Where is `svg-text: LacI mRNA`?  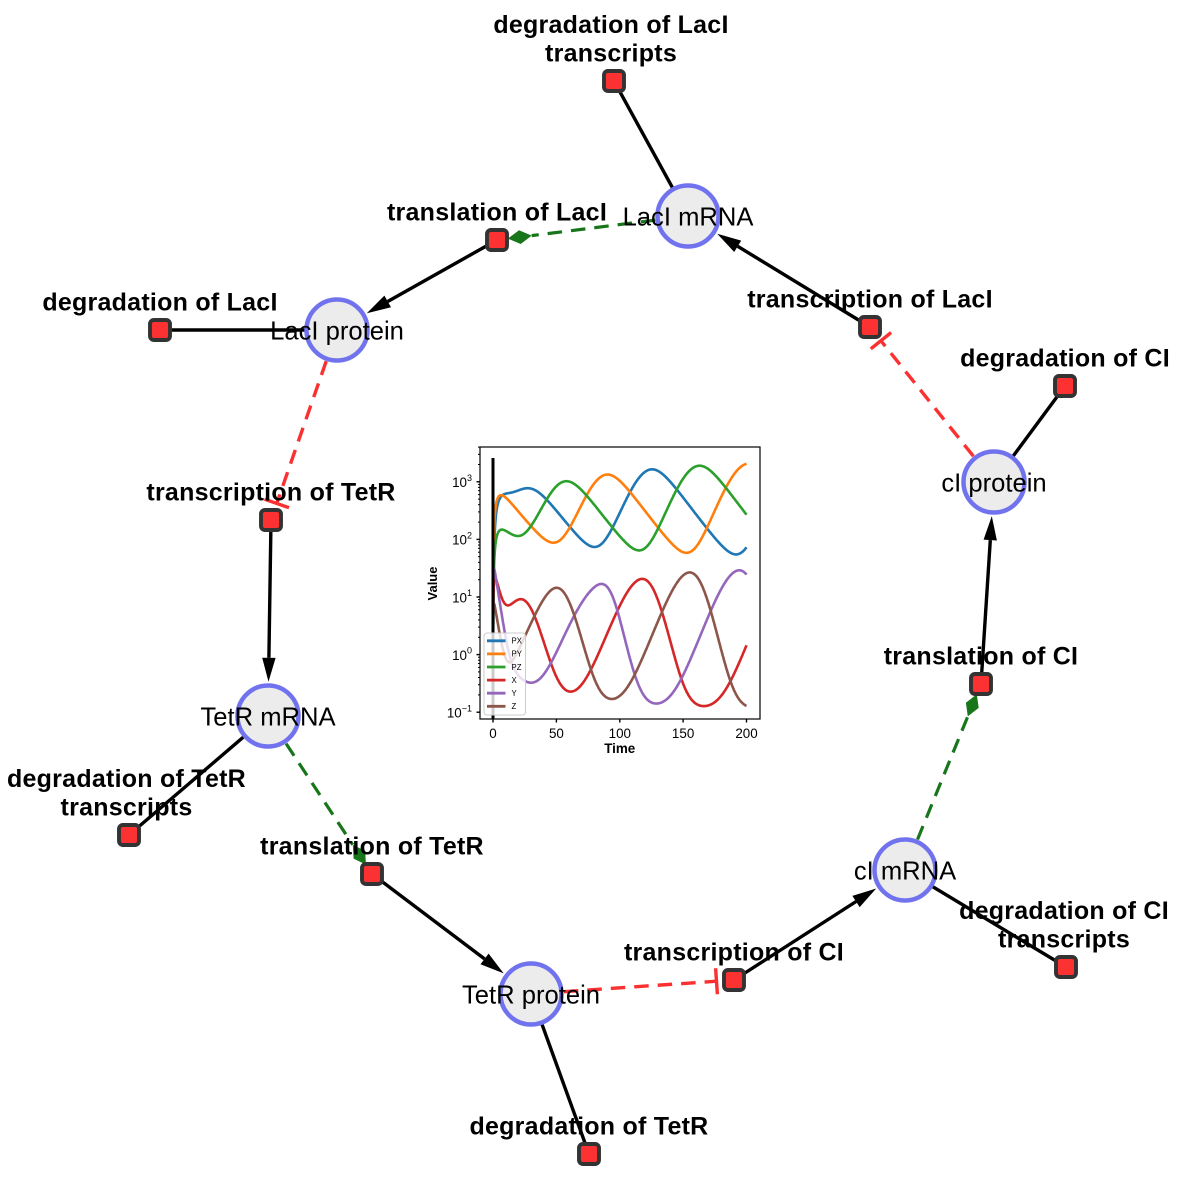
svg-text: LacI mRNA is located at coordinates (689, 218).